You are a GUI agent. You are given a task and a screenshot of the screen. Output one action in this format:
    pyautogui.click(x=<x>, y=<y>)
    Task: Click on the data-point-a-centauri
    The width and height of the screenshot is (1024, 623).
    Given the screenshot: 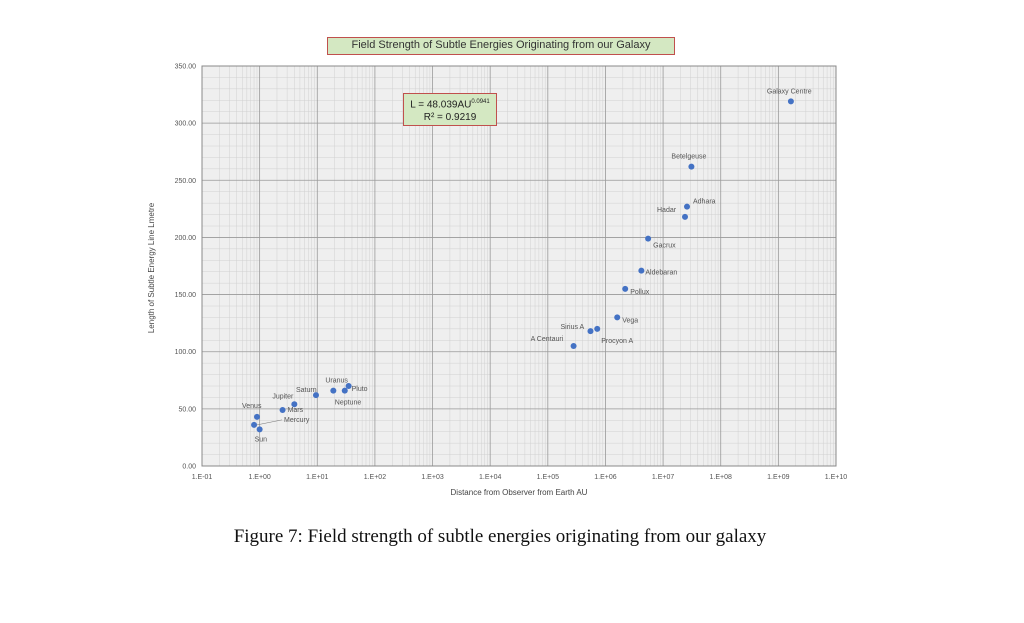 What is the action you would take?
    pyautogui.click(x=573, y=346)
    